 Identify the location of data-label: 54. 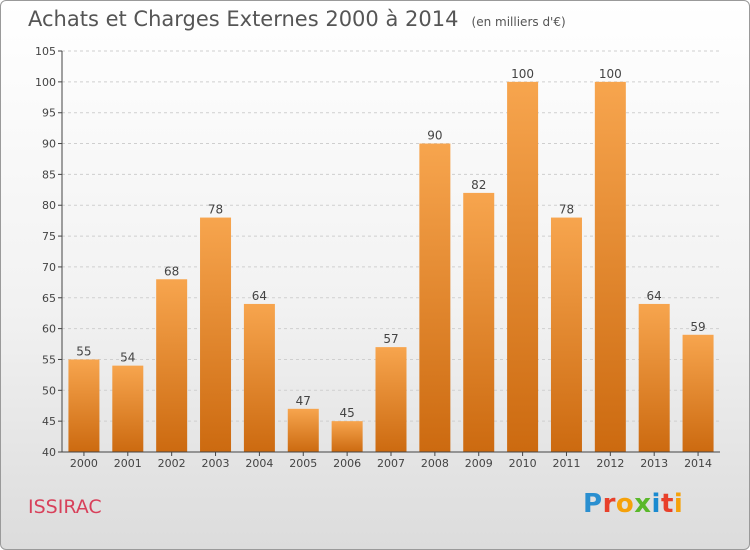
(127, 358).